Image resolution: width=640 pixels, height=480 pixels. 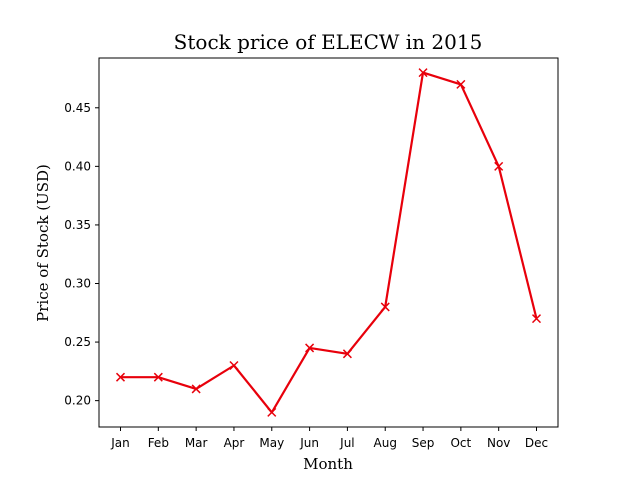 What do you see at coordinates (196, 443) in the screenshot?
I see `x-tick-label: Mar` at bounding box center [196, 443].